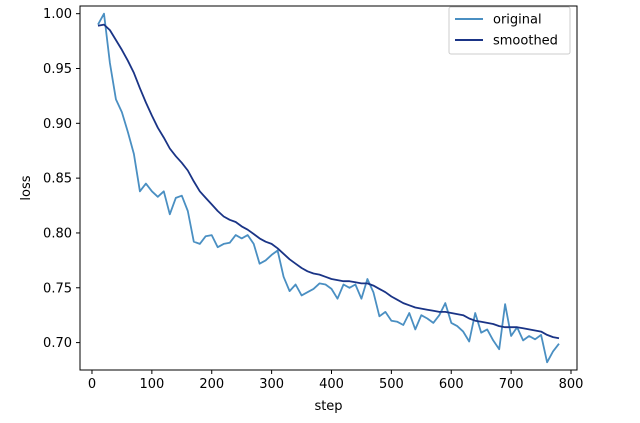 The height and width of the screenshot is (423, 640). Describe the element at coordinates (57, 14) in the screenshot. I see `y-tick-label: 1.00` at that location.